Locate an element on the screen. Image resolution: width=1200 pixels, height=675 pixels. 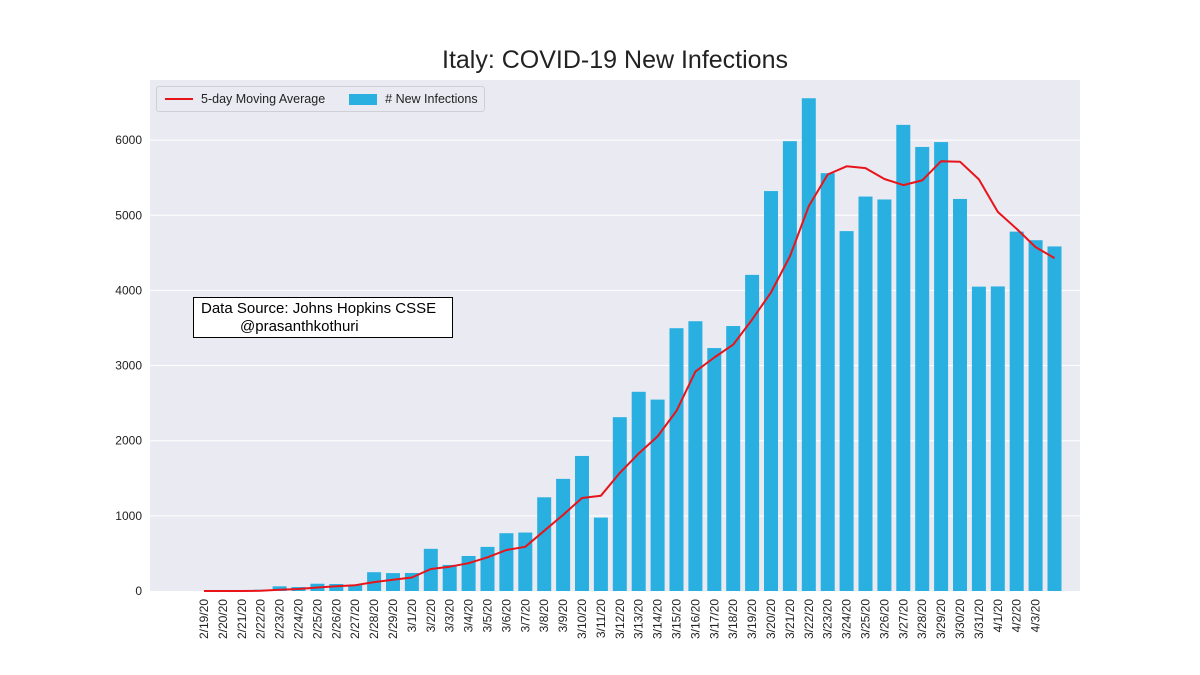
x-tick-label: 3/29/20 is located at coordinates (941, 619).